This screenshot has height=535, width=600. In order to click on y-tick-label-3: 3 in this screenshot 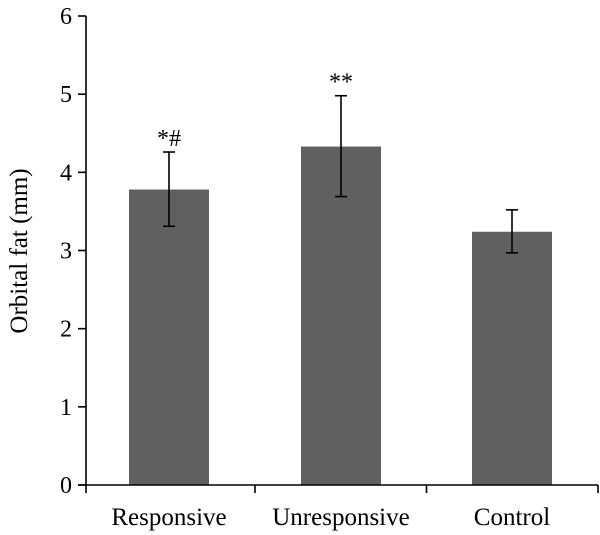, I will do `click(66, 252)`.